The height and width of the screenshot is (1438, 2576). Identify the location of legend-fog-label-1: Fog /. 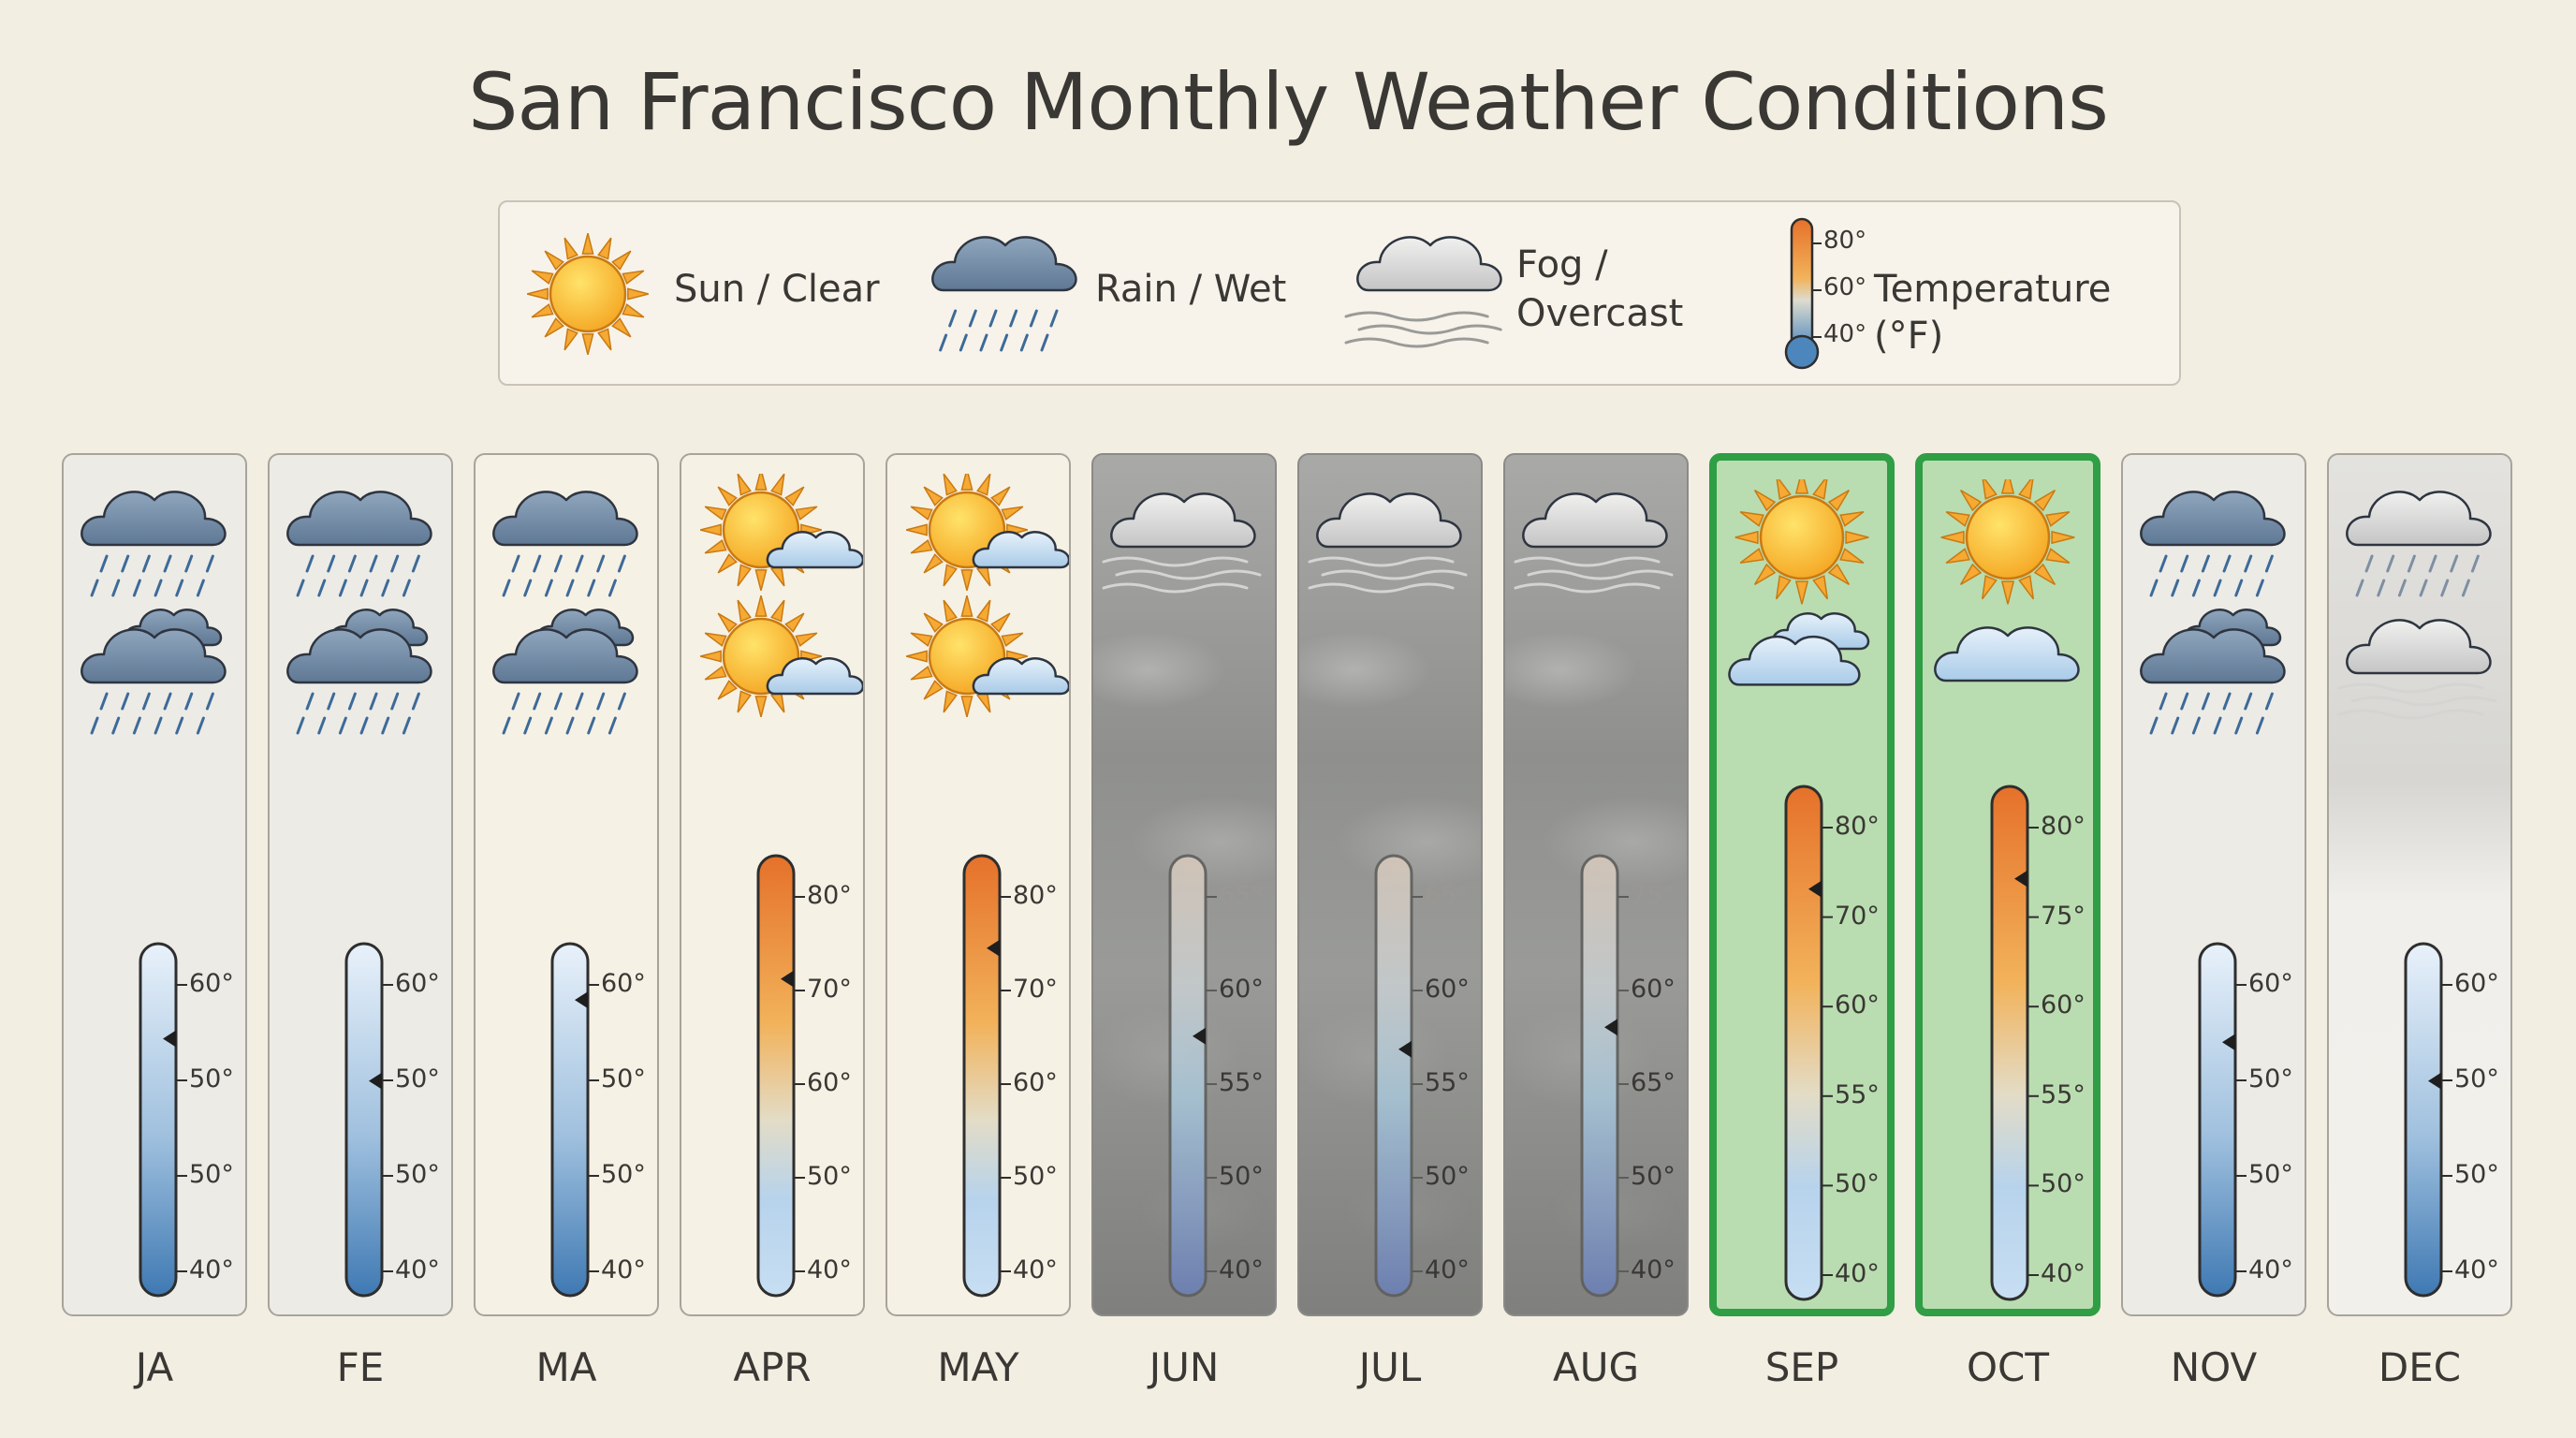
(1562, 264).